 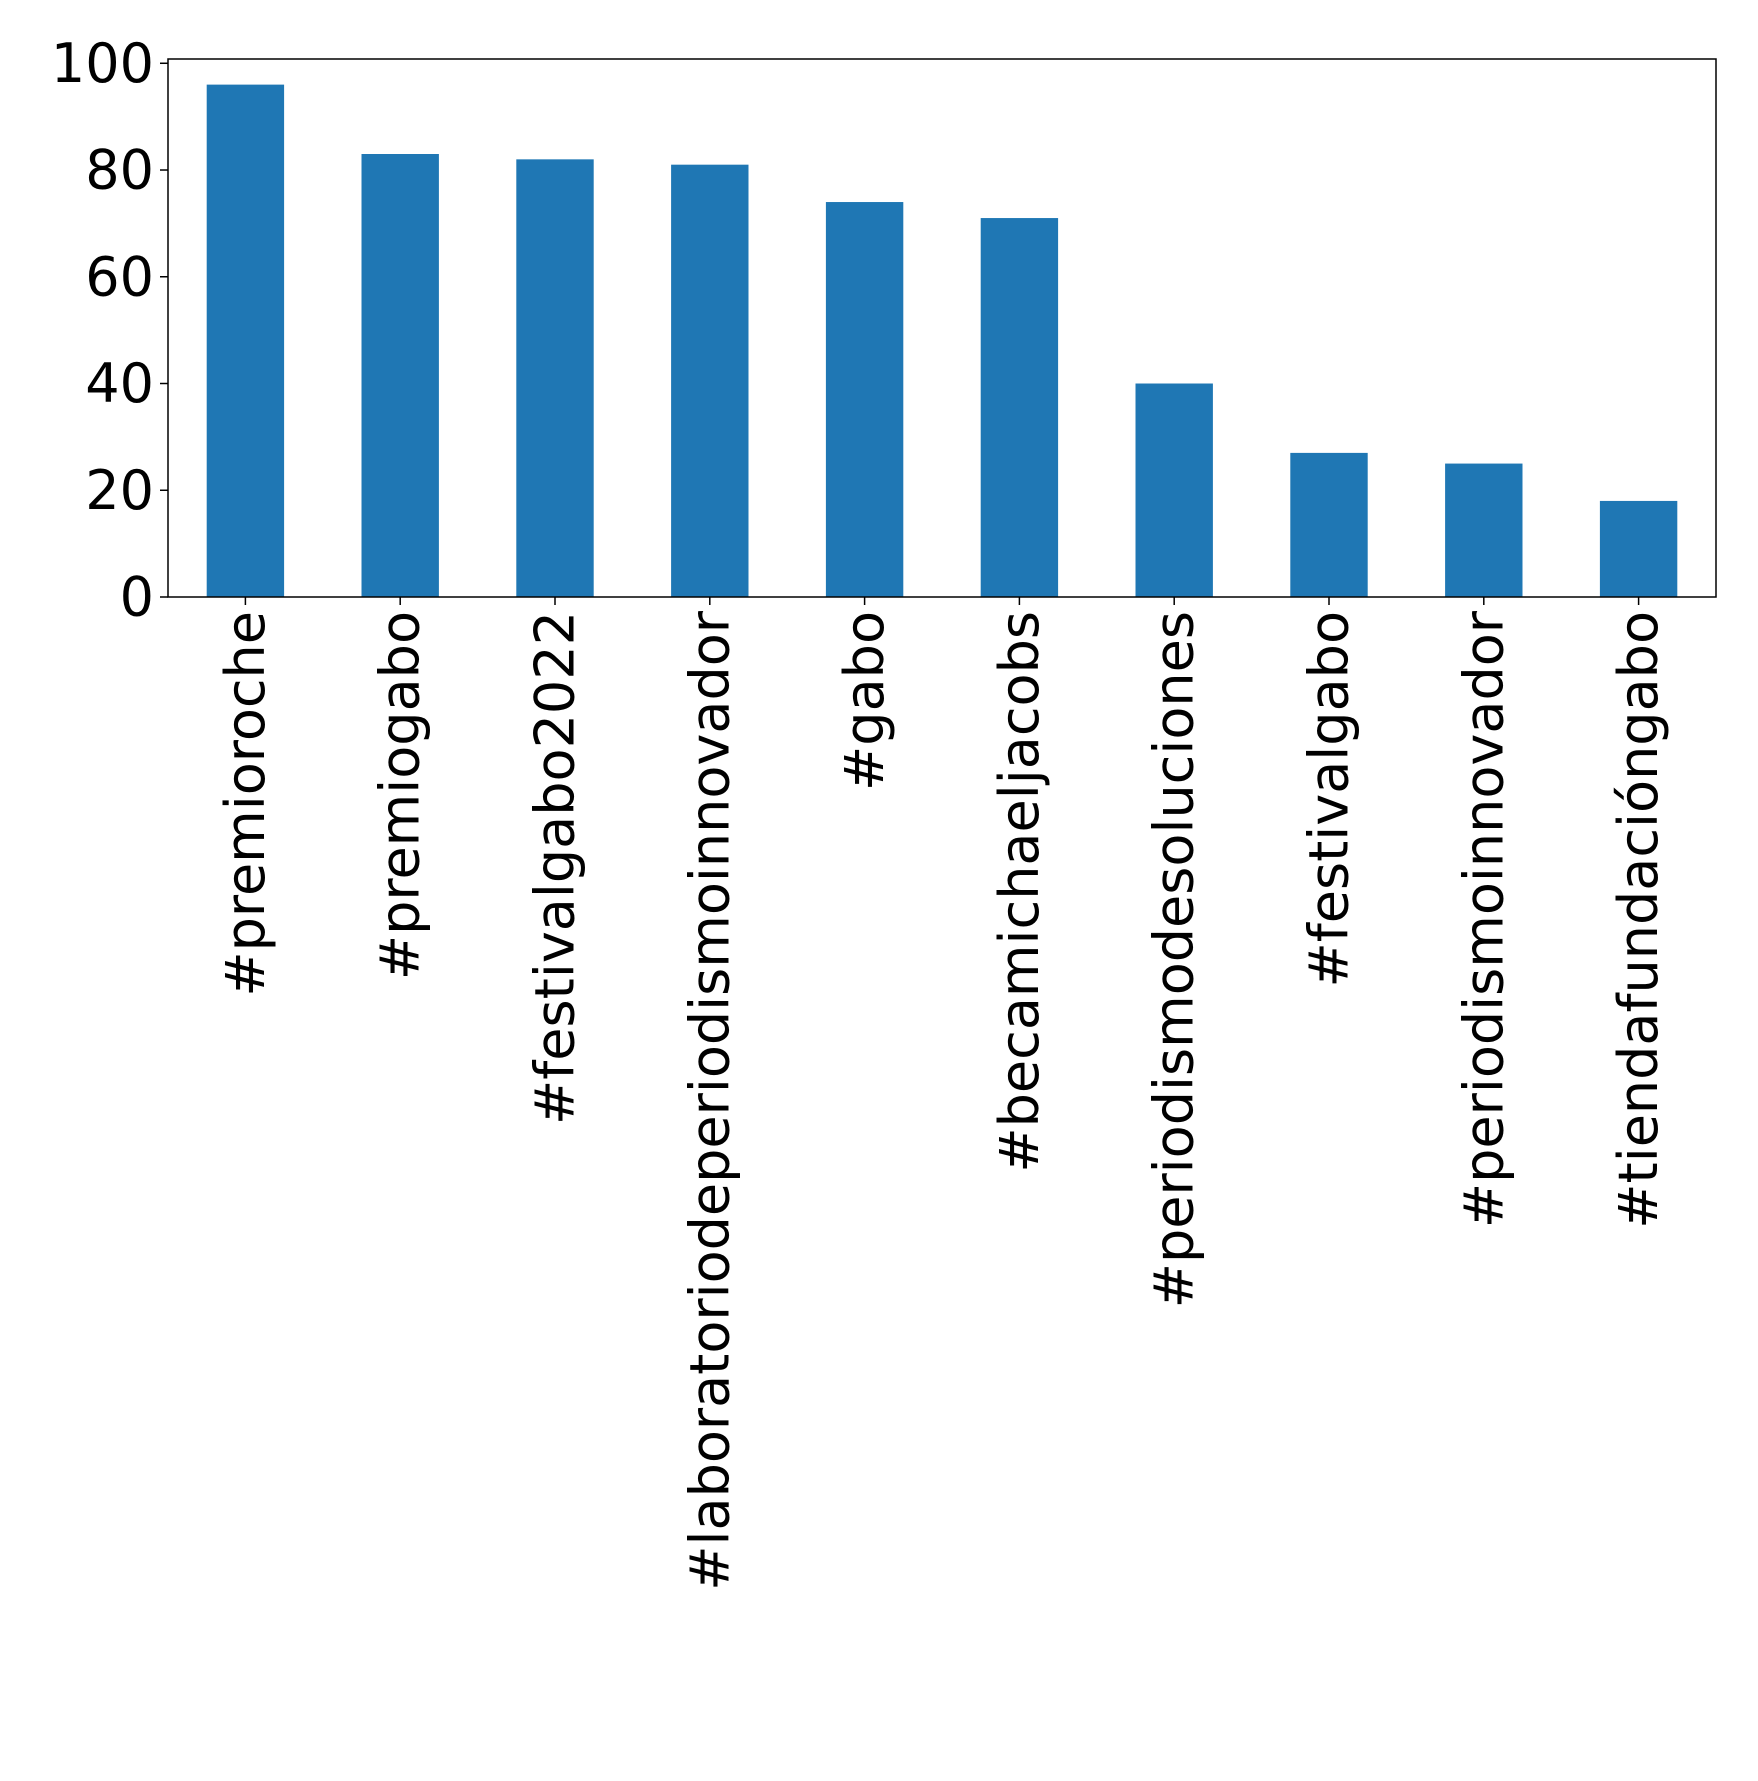 What do you see at coordinates (109, 330) in the screenshot?
I see `y-axis: 0 20 40 60 80 100` at bounding box center [109, 330].